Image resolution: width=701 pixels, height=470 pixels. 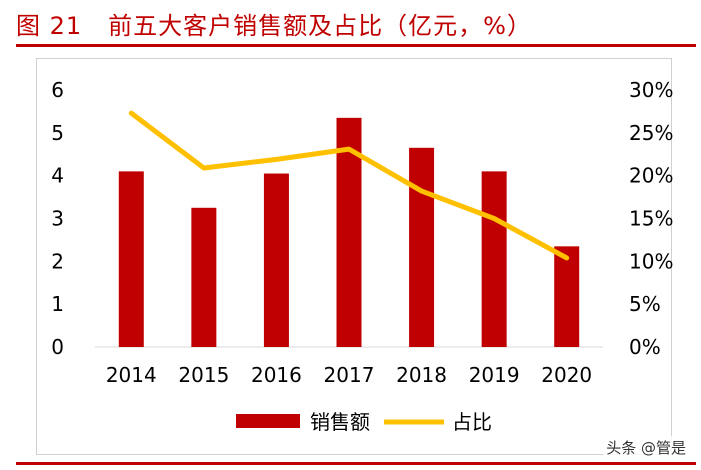 I want to click on bar-2020, so click(x=567, y=296).